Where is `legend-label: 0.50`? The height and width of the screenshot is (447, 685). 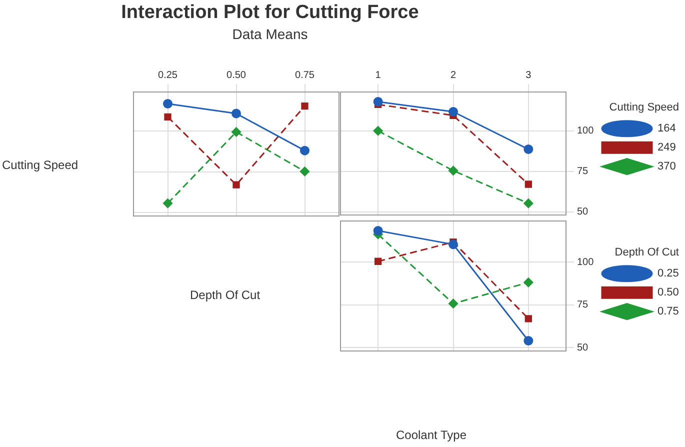 legend-label: 0.50 is located at coordinates (668, 292).